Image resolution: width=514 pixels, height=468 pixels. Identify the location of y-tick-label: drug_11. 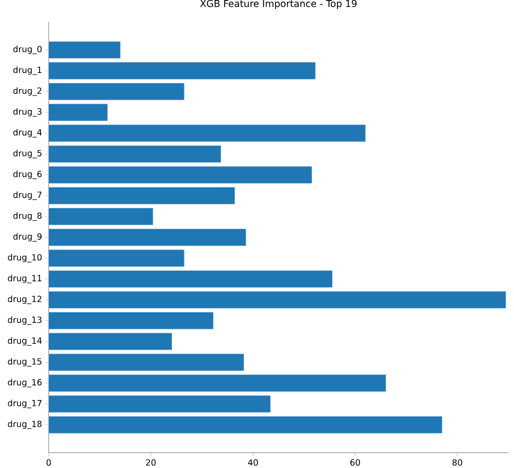
(25, 279).